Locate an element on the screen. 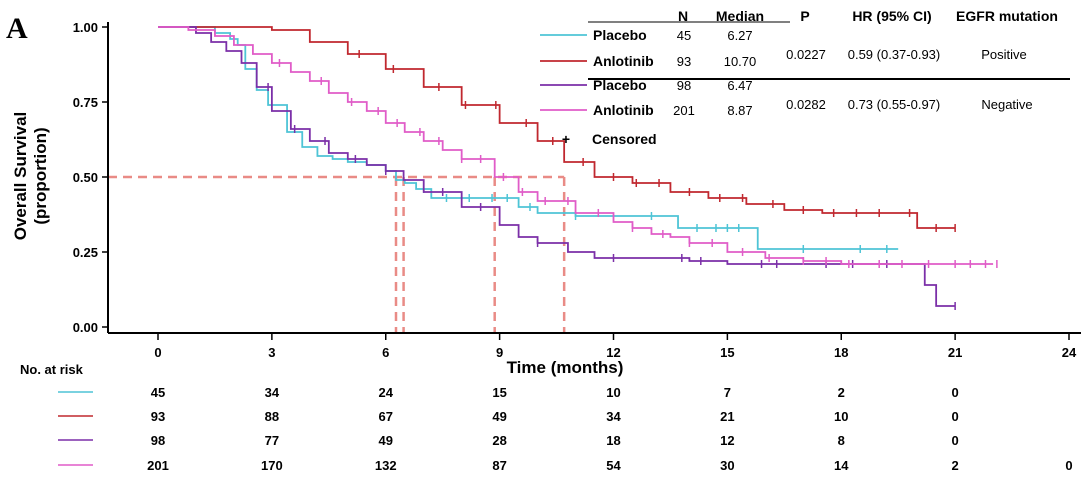 The width and height of the screenshot is (1089, 479). legend-header-n: N is located at coordinates (683, 16).